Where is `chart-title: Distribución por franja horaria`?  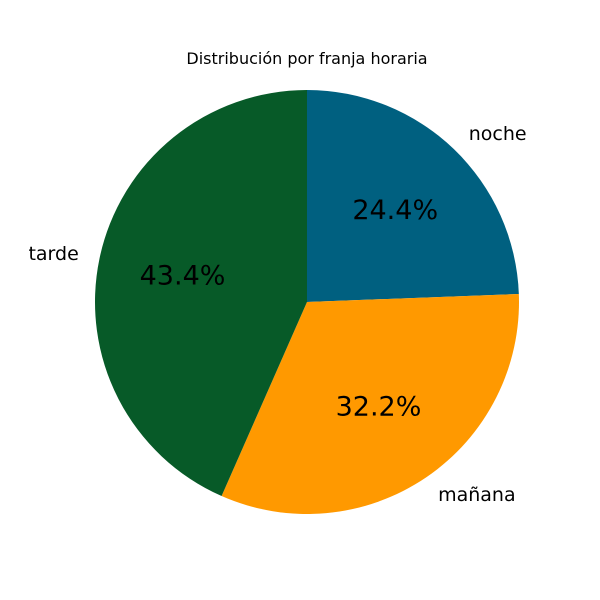 chart-title: Distribución por franja horaria is located at coordinates (306, 58).